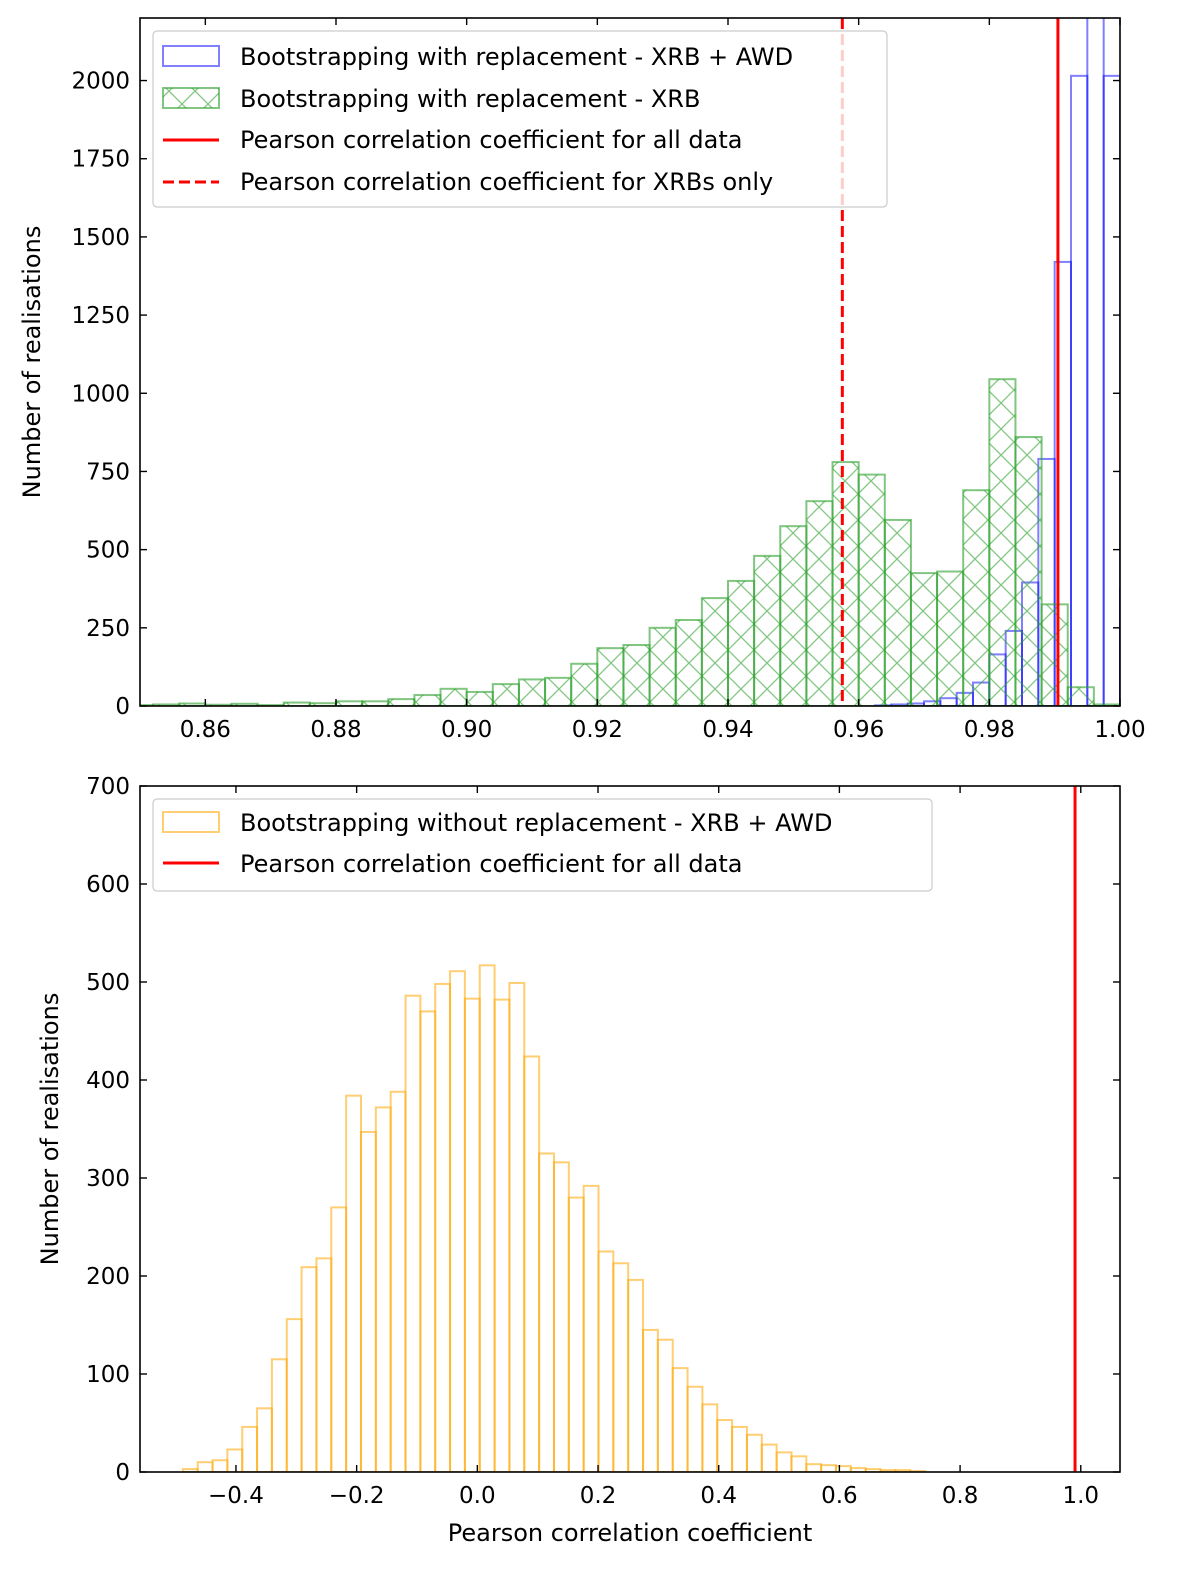  Describe the element at coordinates (100, 160) in the screenshot. I see `top-y-tick-label-7: 1750` at that location.